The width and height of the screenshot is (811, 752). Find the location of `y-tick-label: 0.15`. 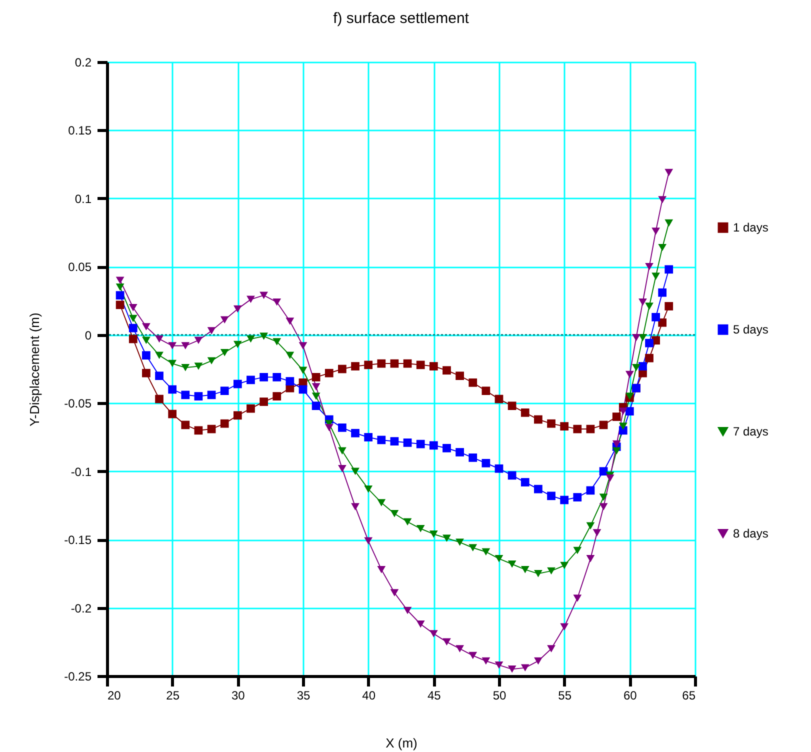

y-tick-label: 0.15 is located at coordinates (80, 131).